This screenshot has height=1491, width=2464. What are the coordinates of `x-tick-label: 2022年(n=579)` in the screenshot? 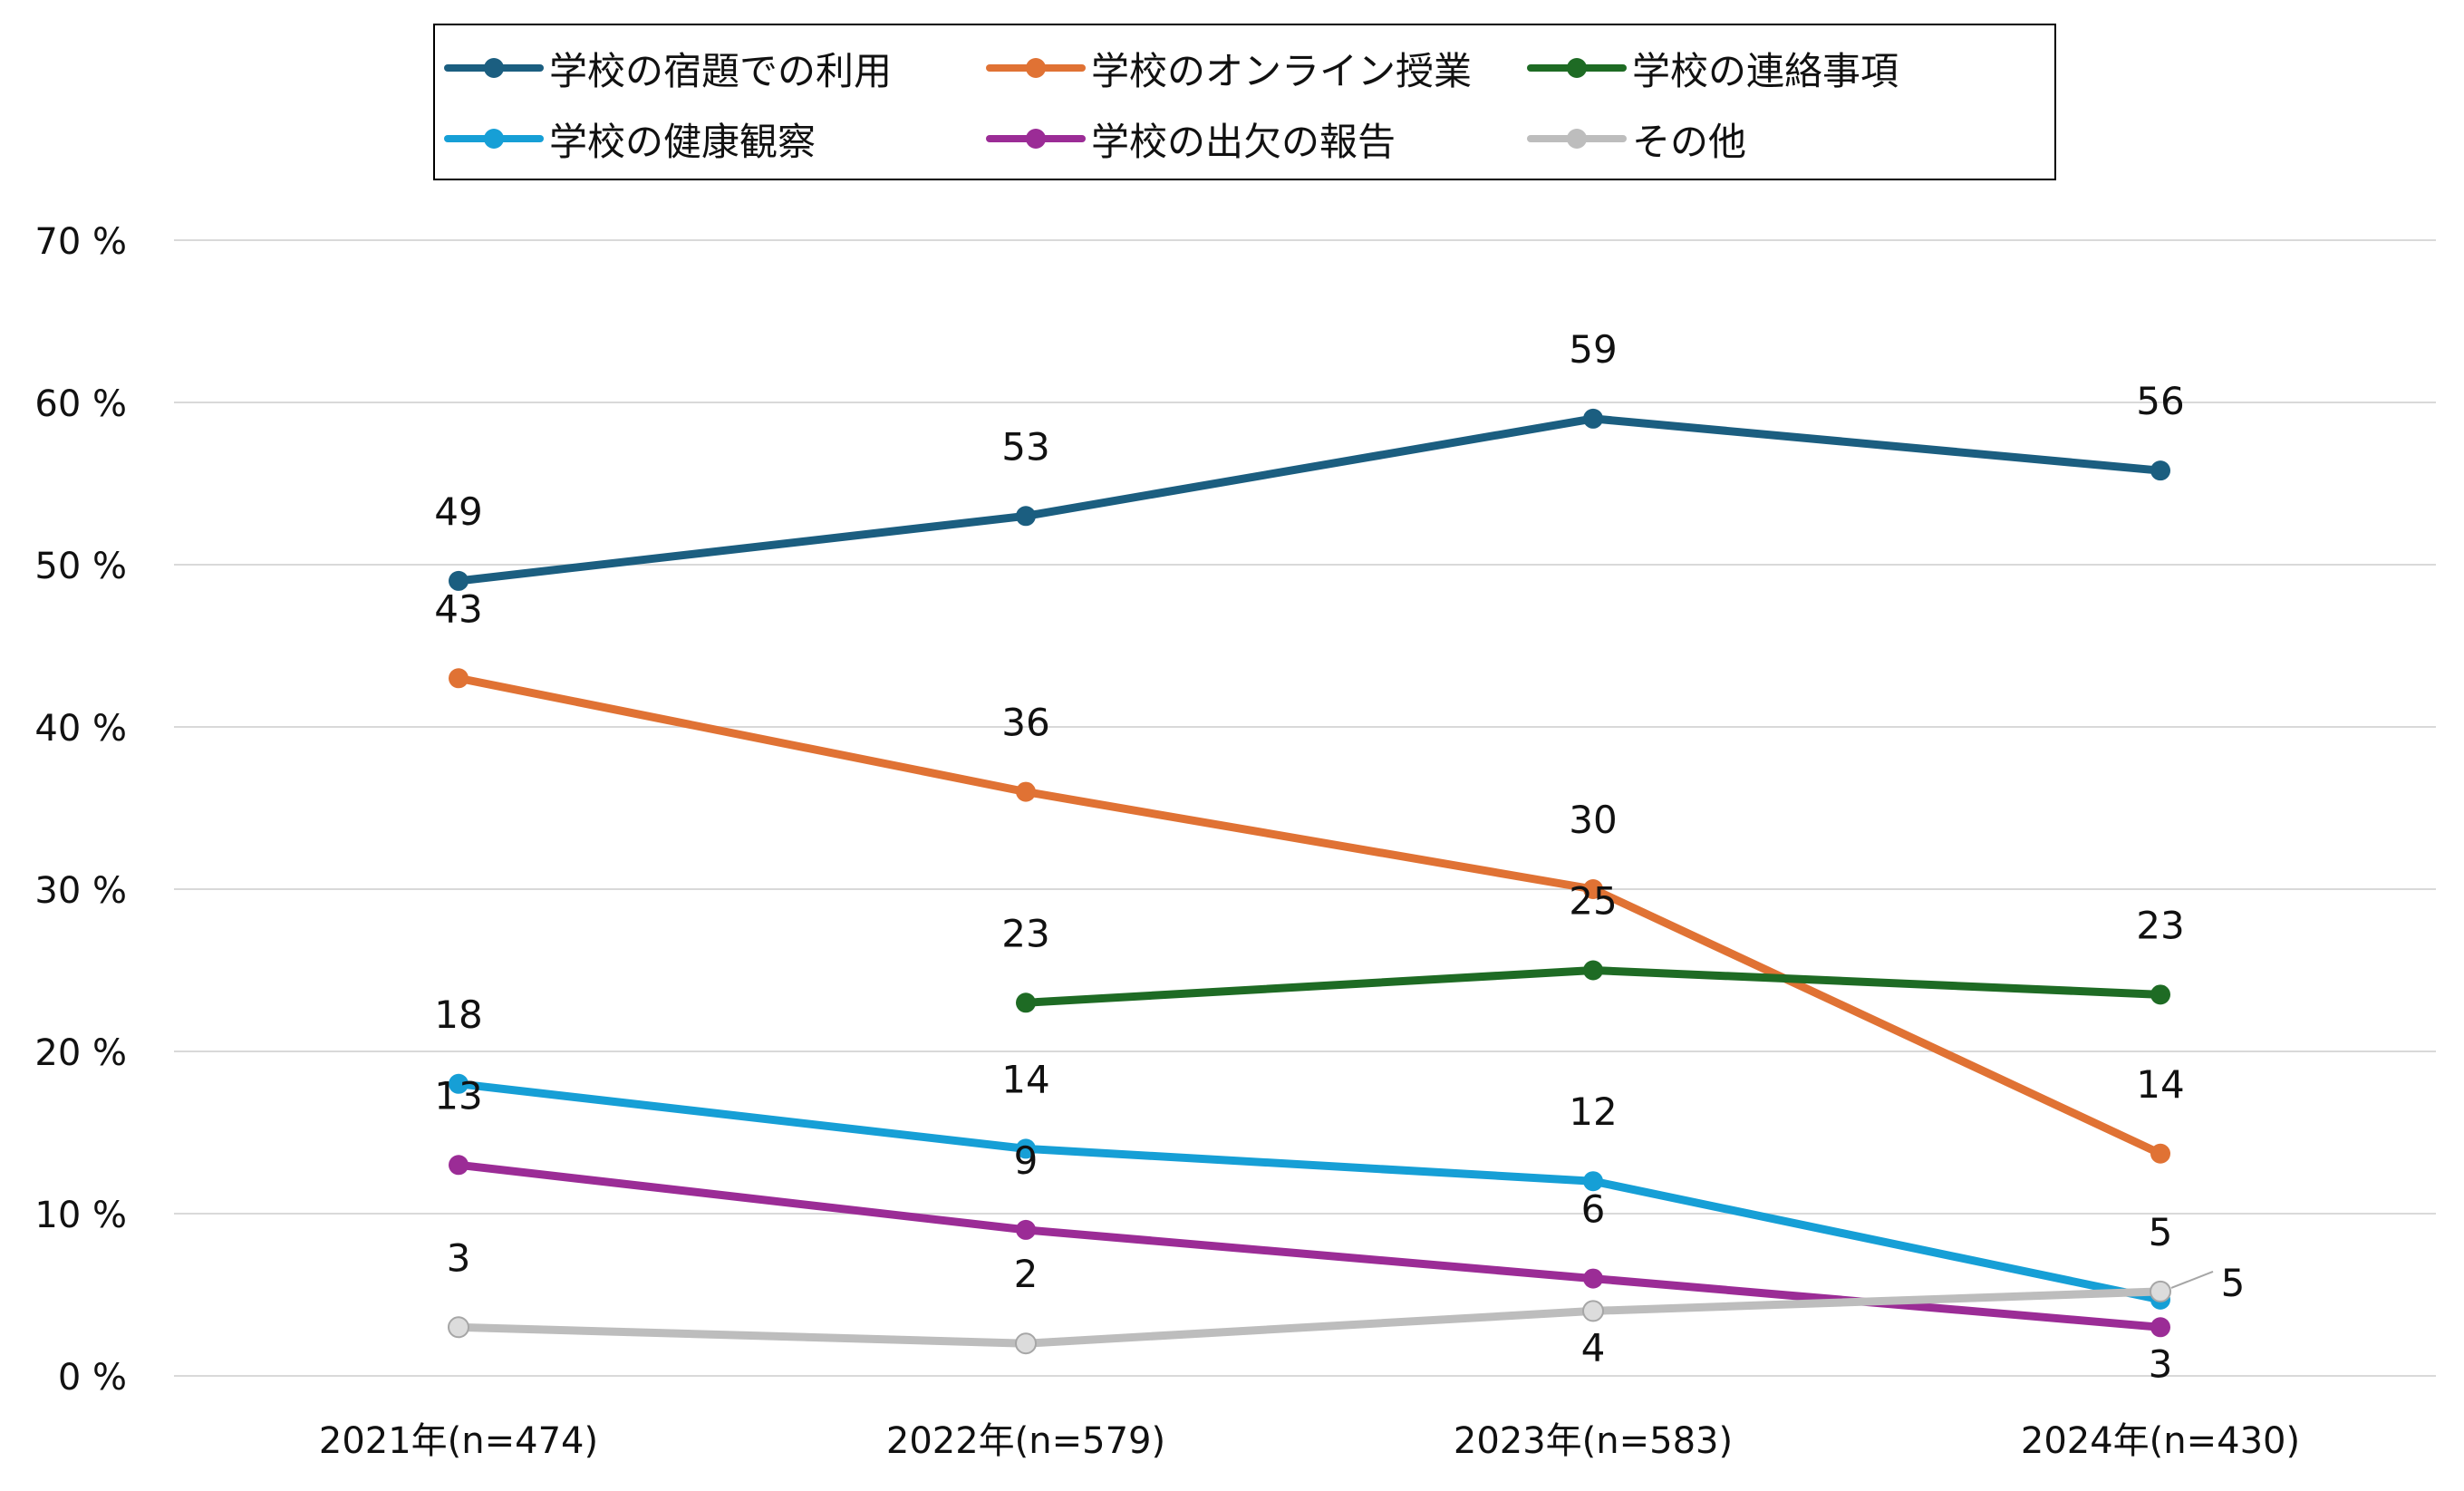 It's located at (1025, 1441).